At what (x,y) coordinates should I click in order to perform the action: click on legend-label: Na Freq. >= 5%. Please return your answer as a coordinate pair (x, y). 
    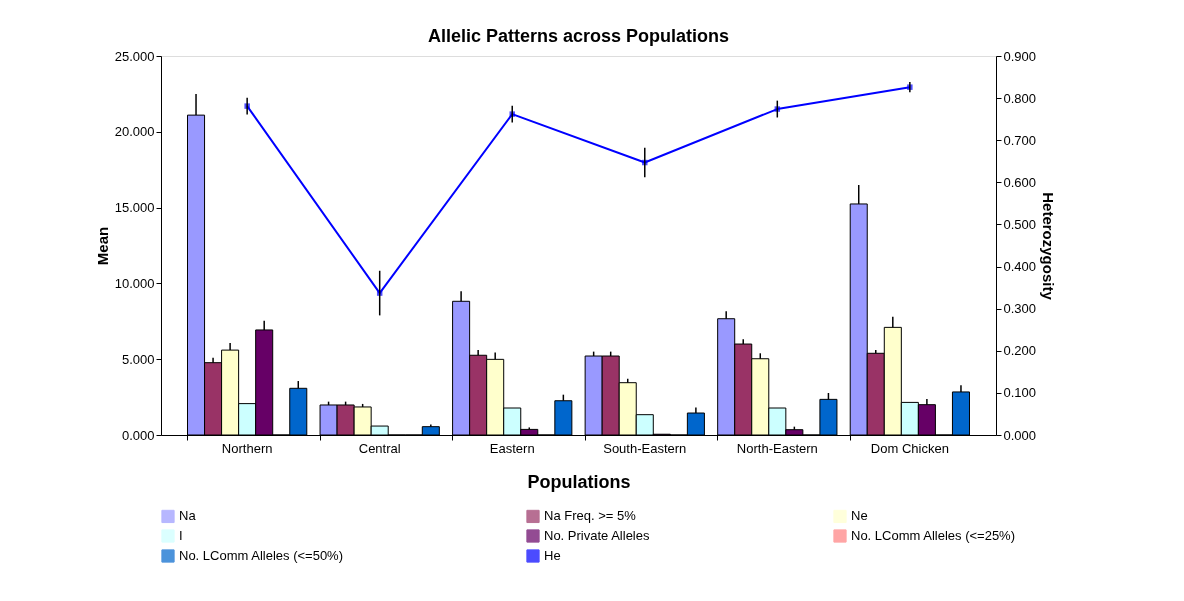
    Looking at the image, I should click on (590, 516).